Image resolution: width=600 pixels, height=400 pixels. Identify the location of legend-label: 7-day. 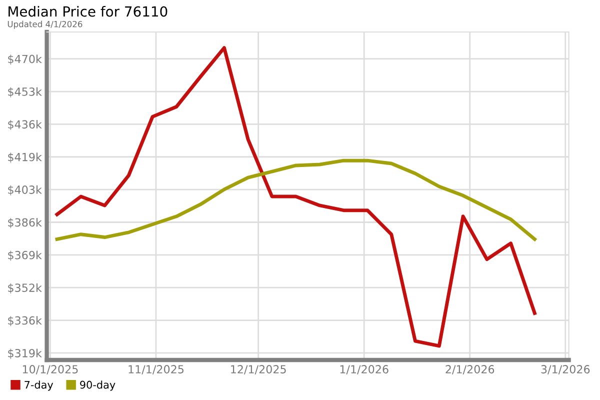
(39, 385).